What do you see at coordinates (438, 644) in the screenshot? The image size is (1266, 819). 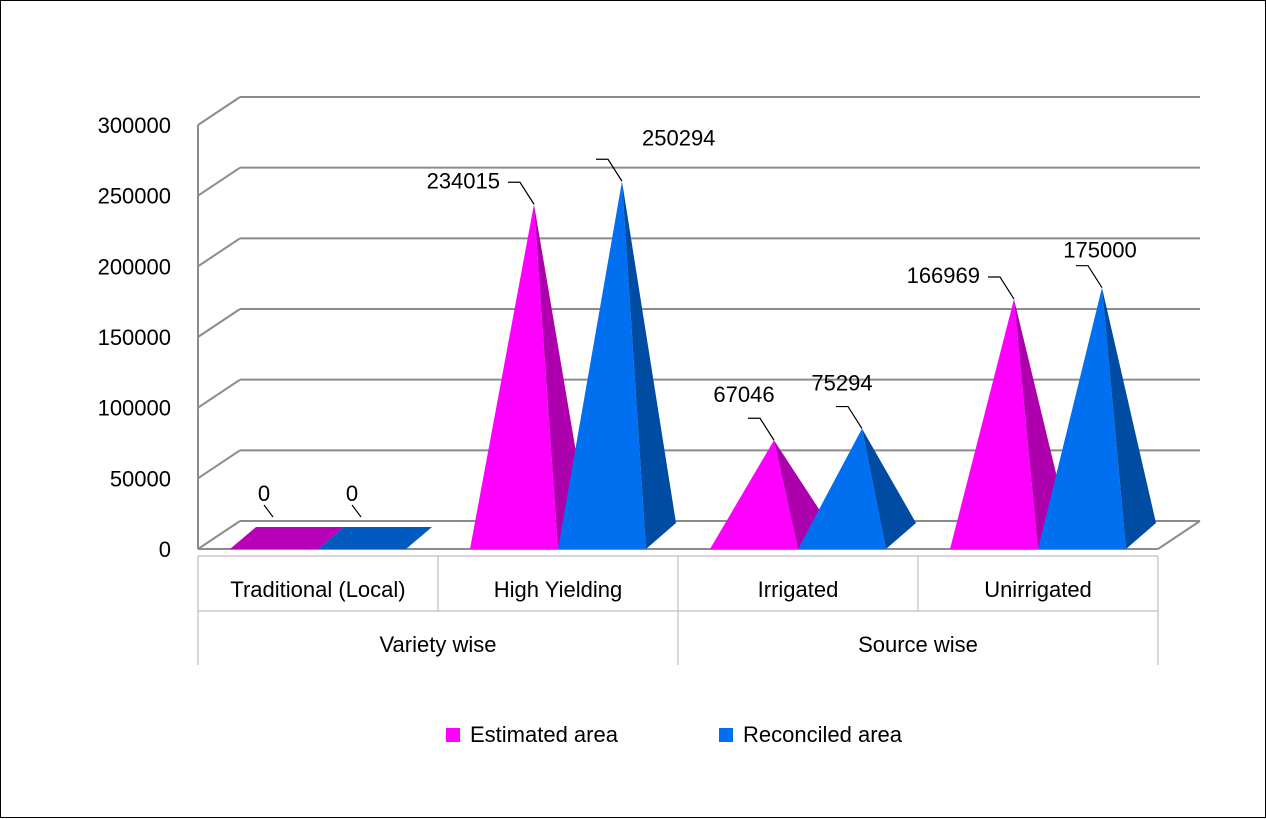 I see `group-label: Variety wise` at bounding box center [438, 644].